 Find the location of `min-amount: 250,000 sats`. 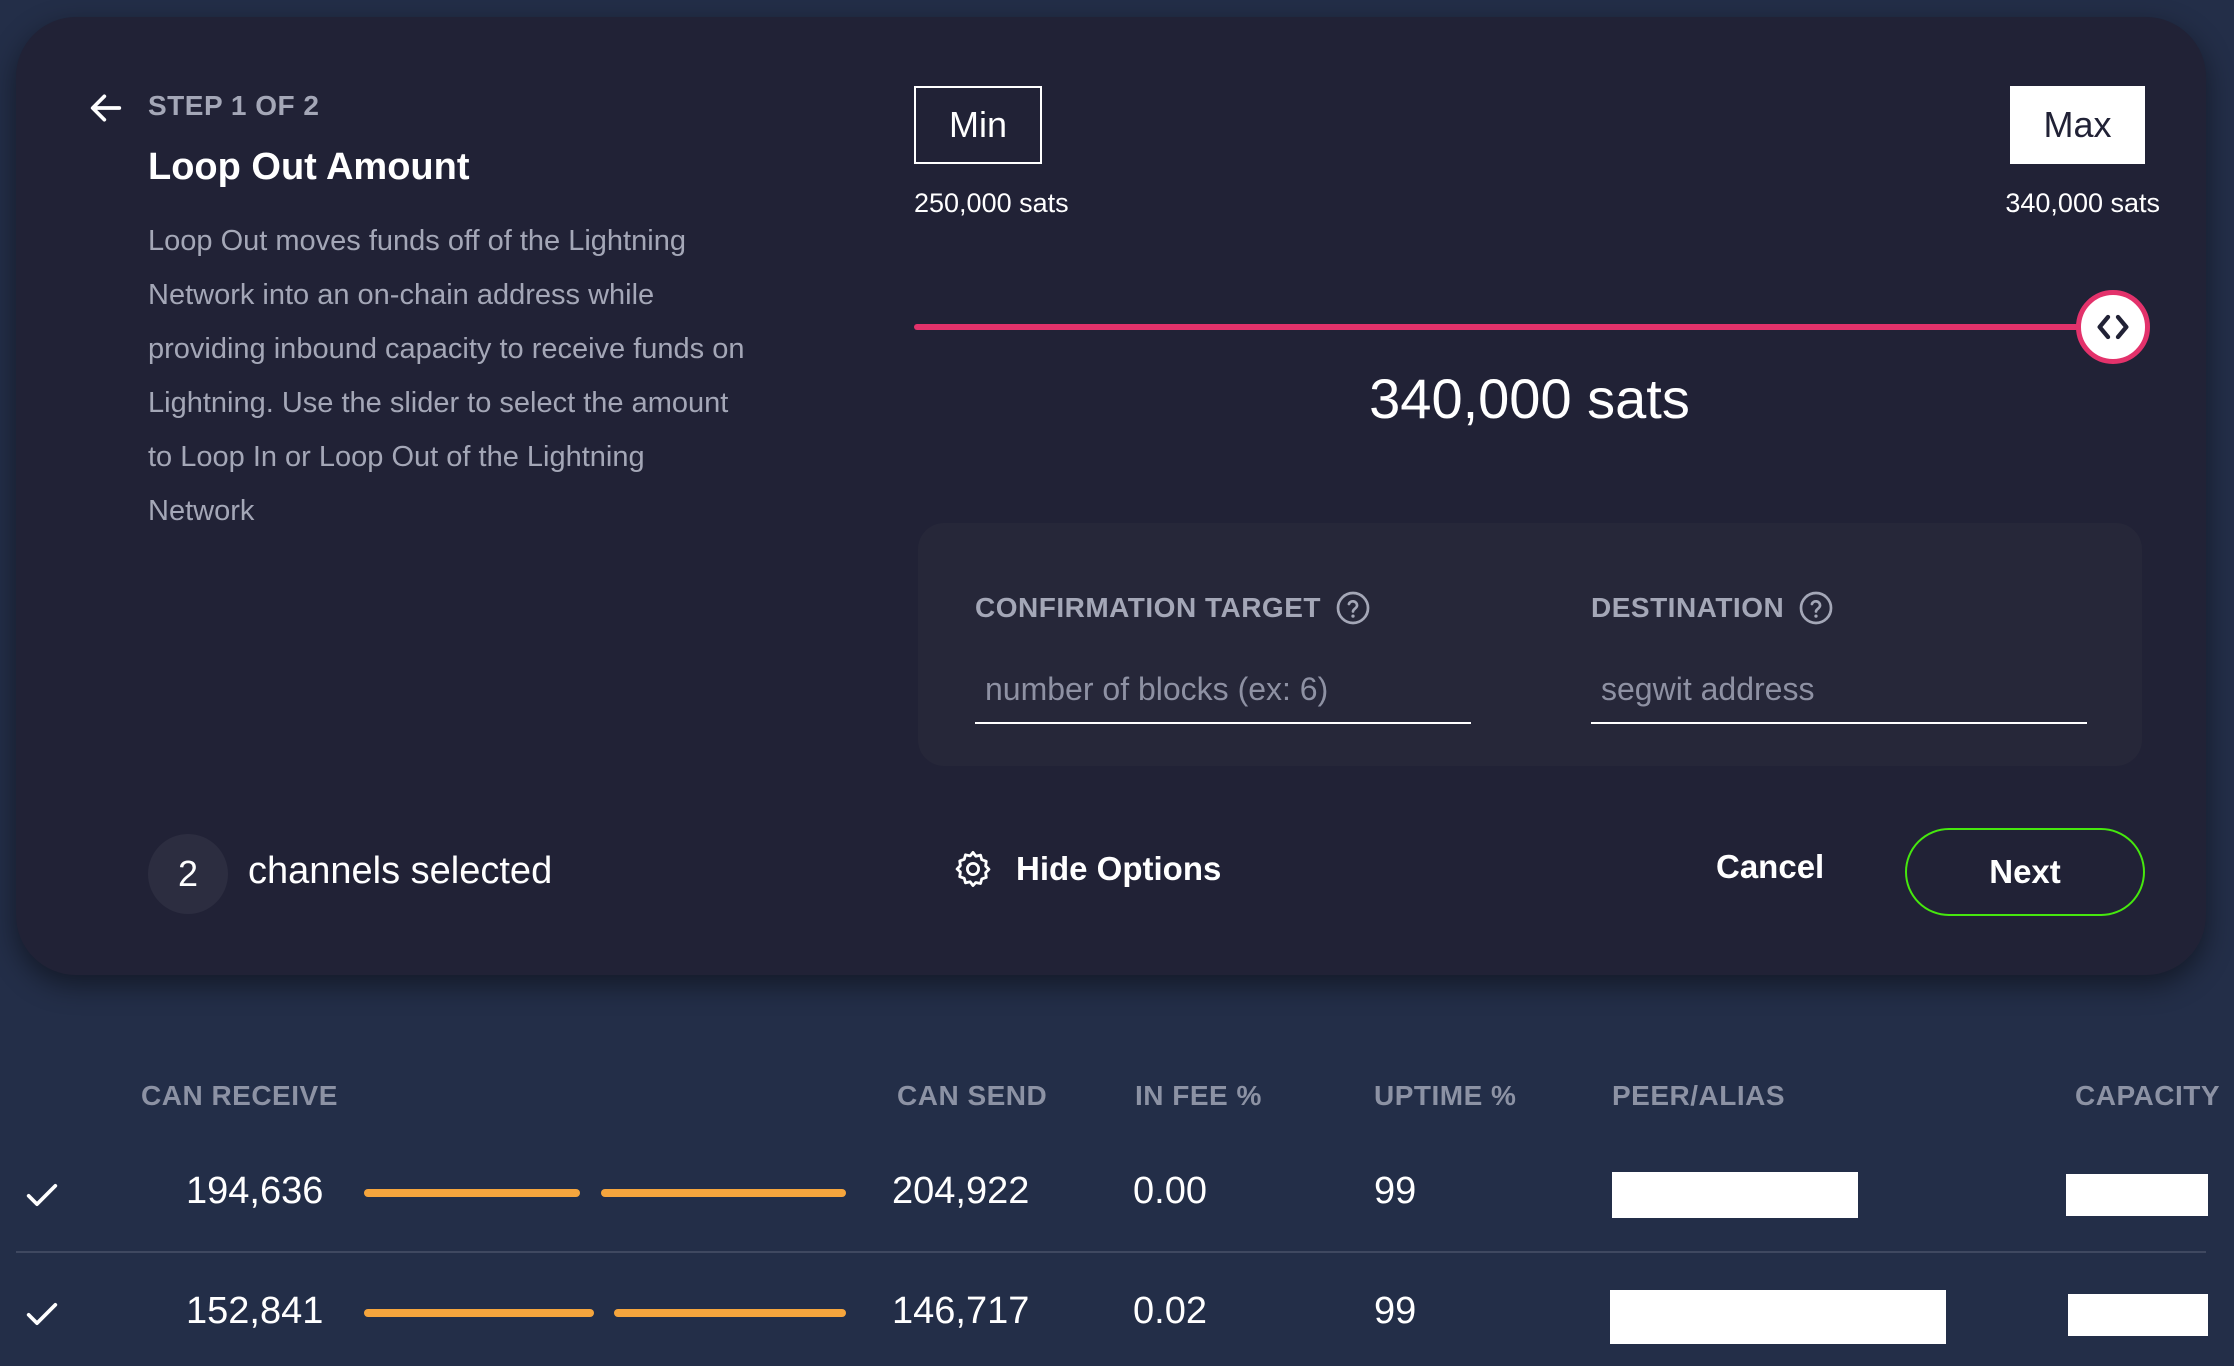

min-amount: 250,000 sats is located at coordinates (991, 203).